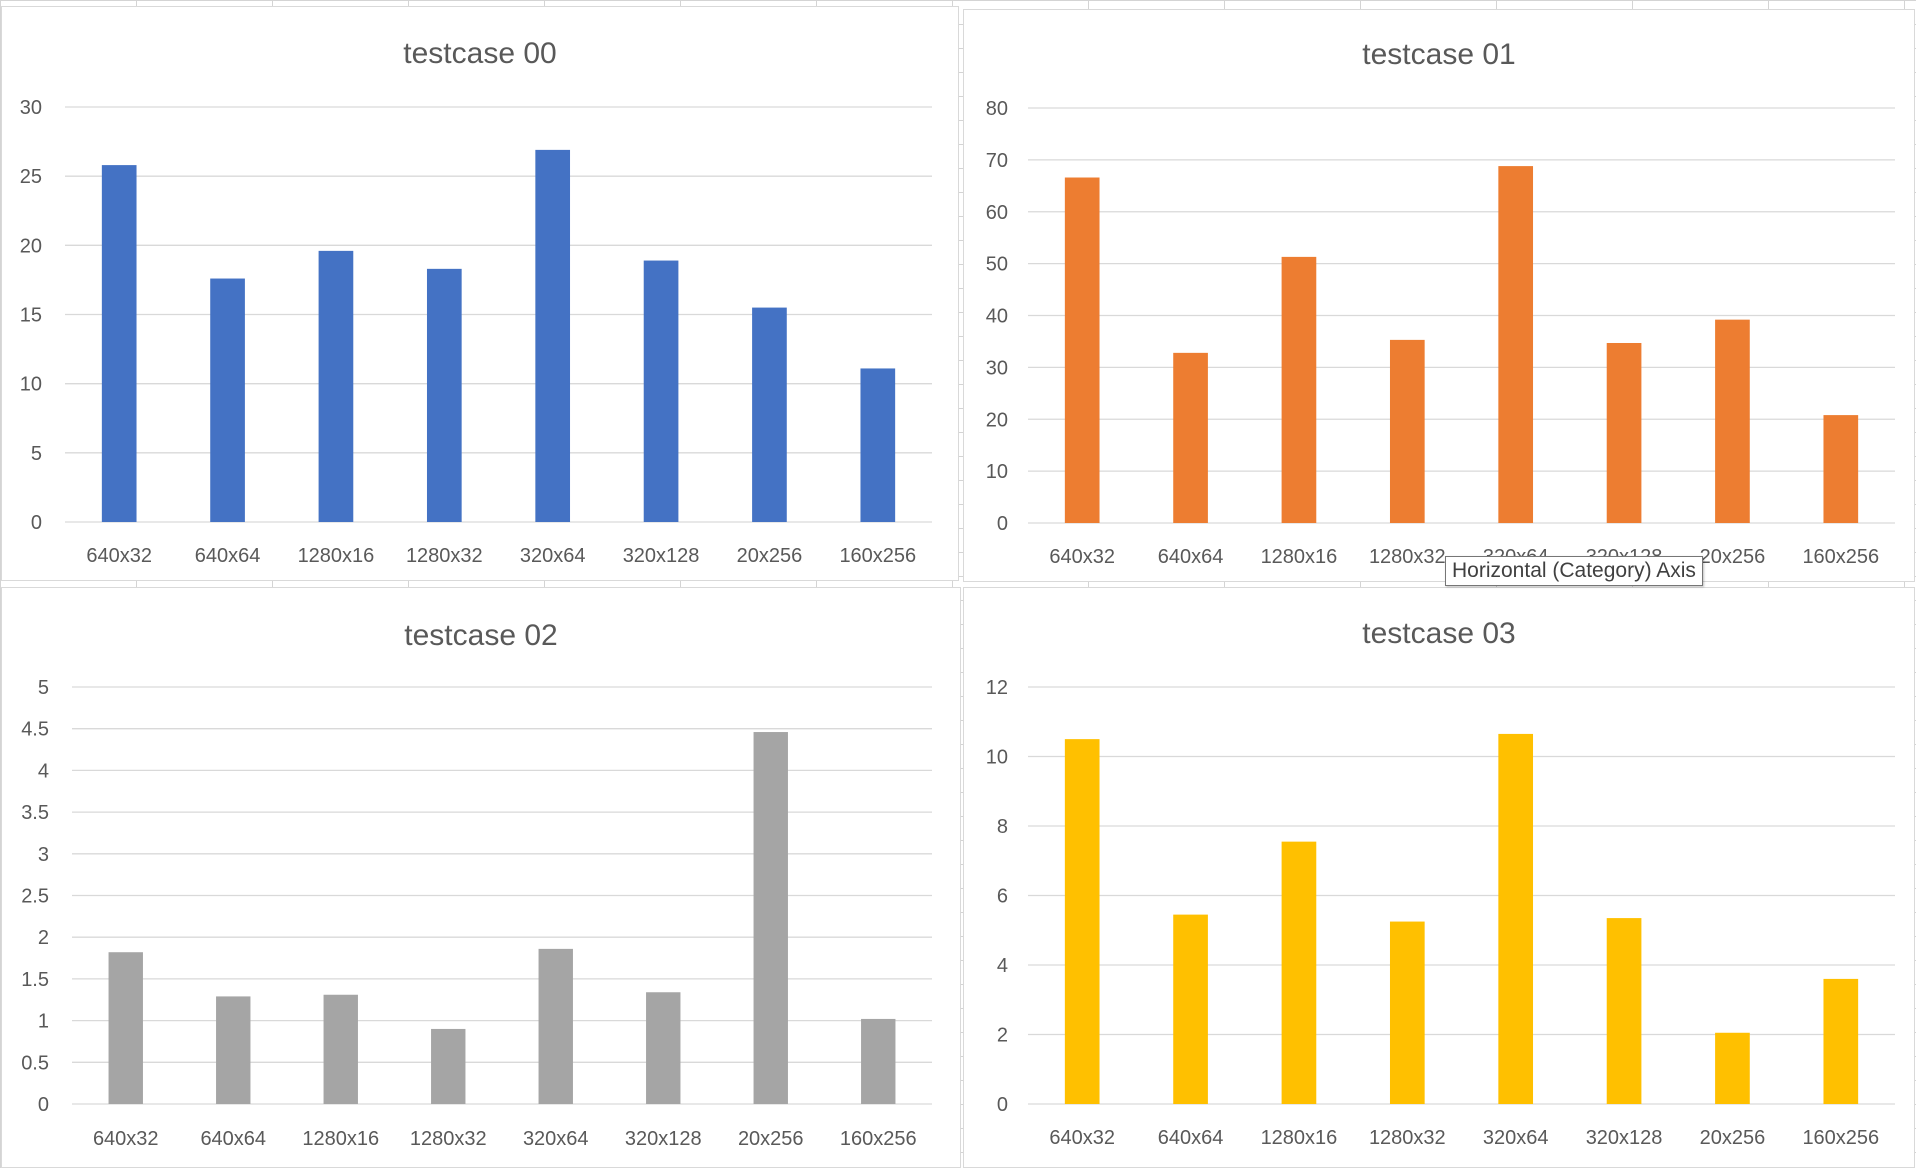 This screenshot has height=1168, width=1916. Describe the element at coordinates (31, 108) in the screenshot. I see `y-tick-label: 30` at that location.